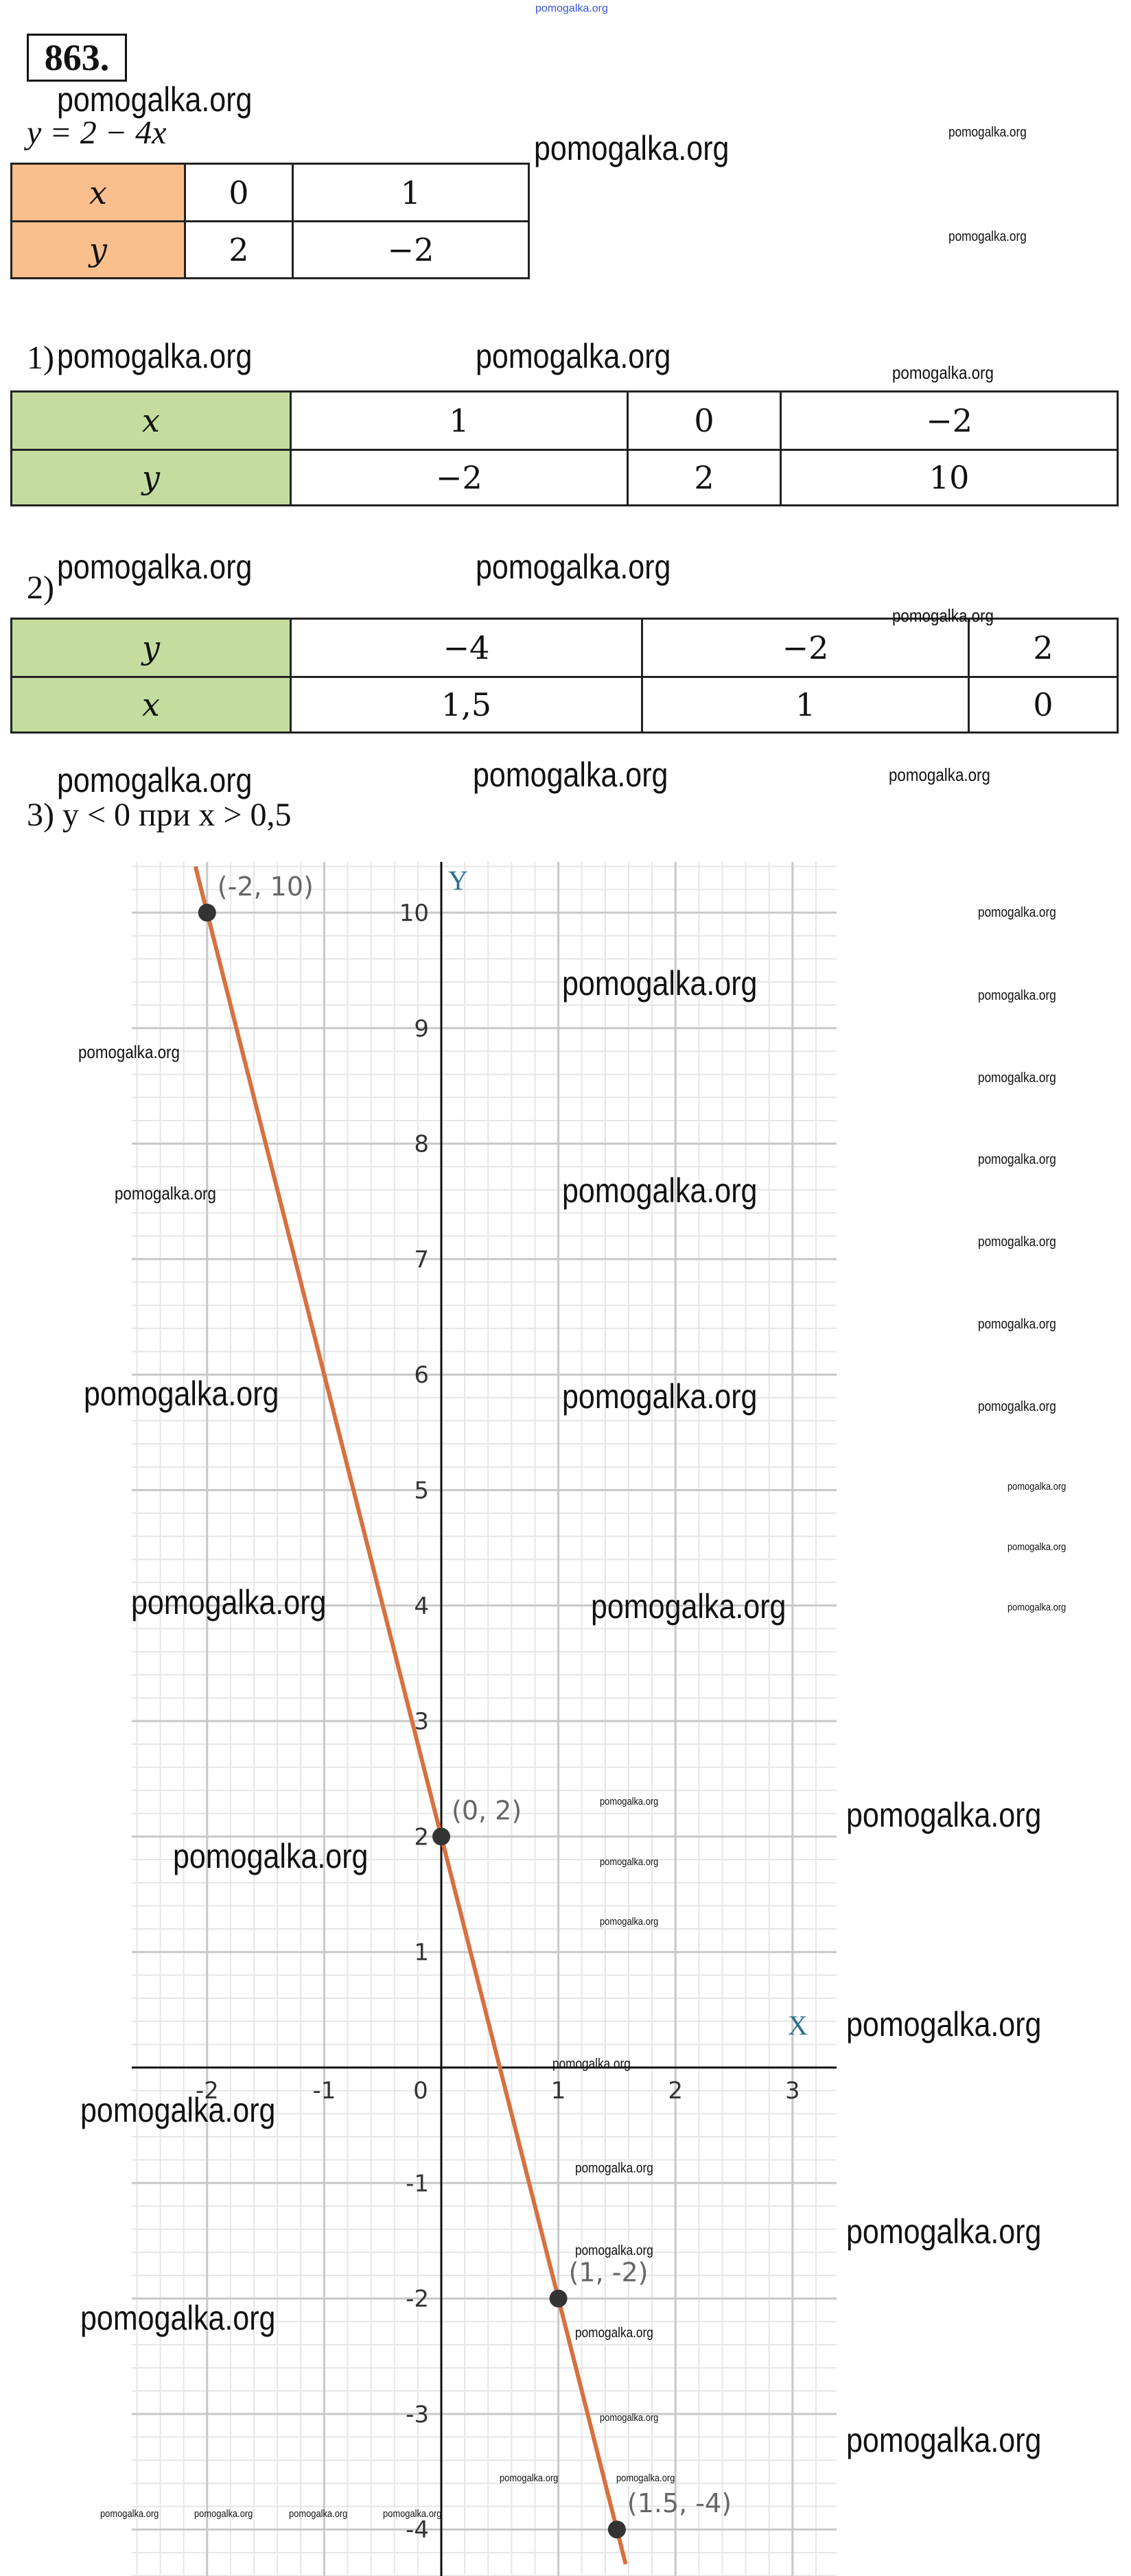 This screenshot has width=1131, height=2576. I want to click on y-tick-label: 4, so click(421, 1606).